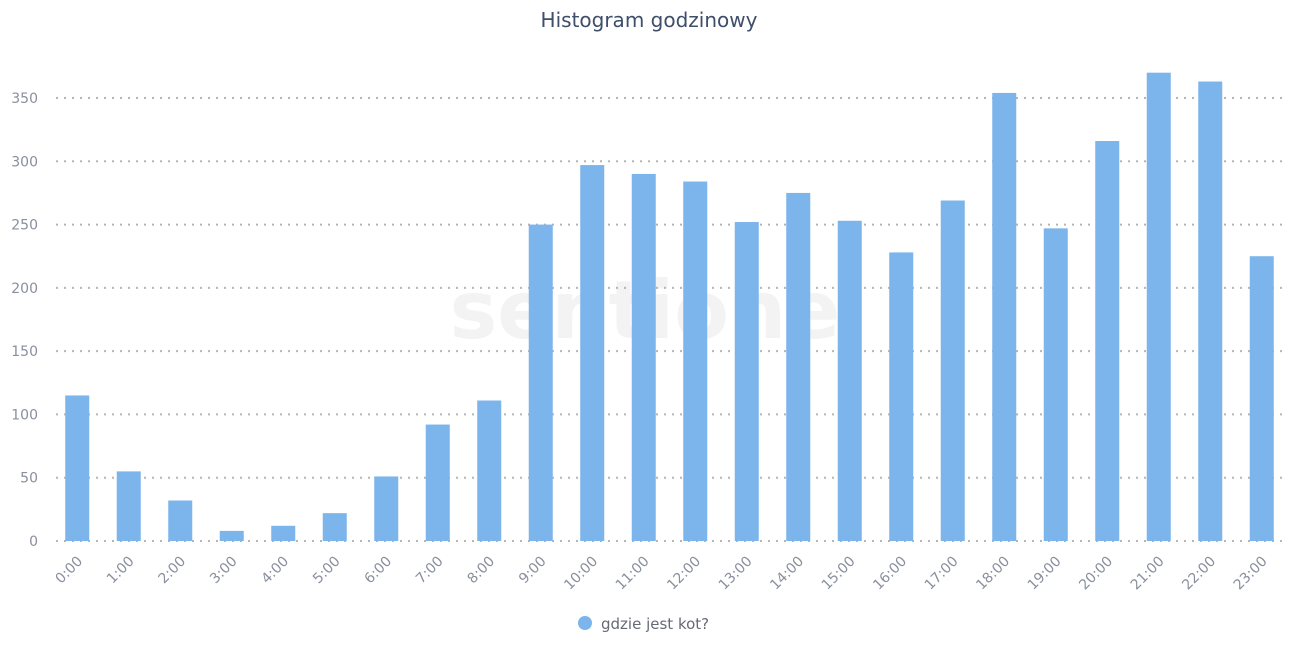 Image resolution: width=1298 pixels, height=652 pixels. I want to click on x-tick-label: 18:00, so click(993, 574).